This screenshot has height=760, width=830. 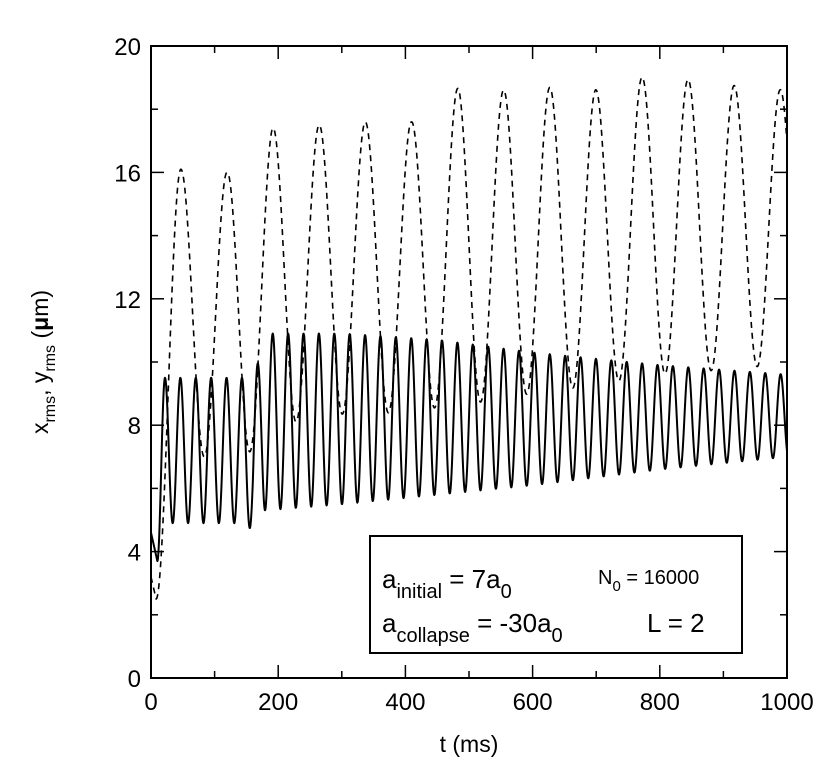 I want to click on y-tick-label: 16, so click(x=127, y=173).